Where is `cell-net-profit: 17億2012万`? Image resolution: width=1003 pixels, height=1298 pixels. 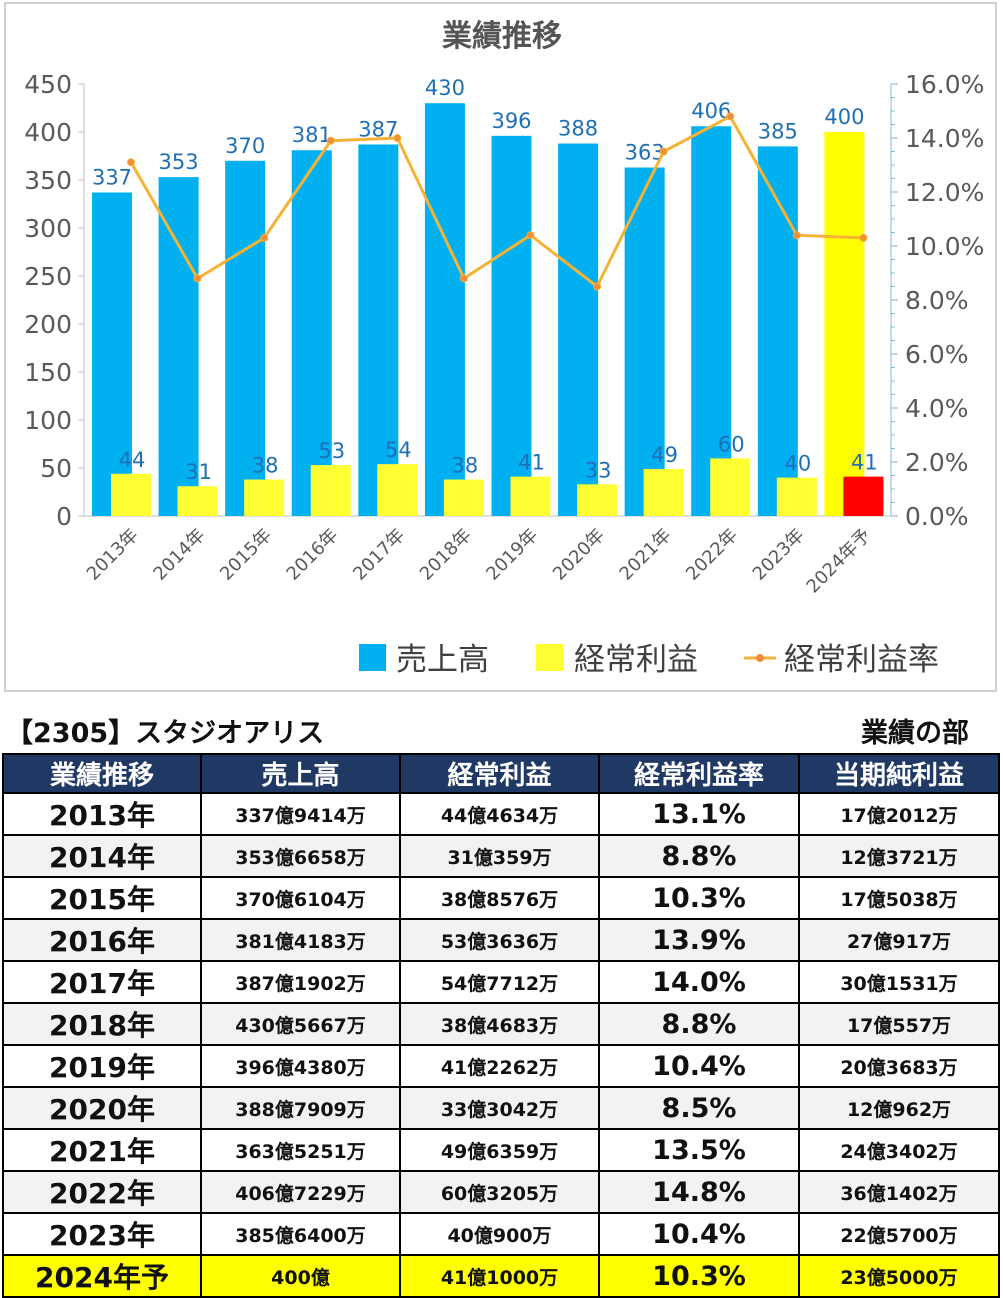
cell-net-profit: 17億2012万 is located at coordinates (899, 814).